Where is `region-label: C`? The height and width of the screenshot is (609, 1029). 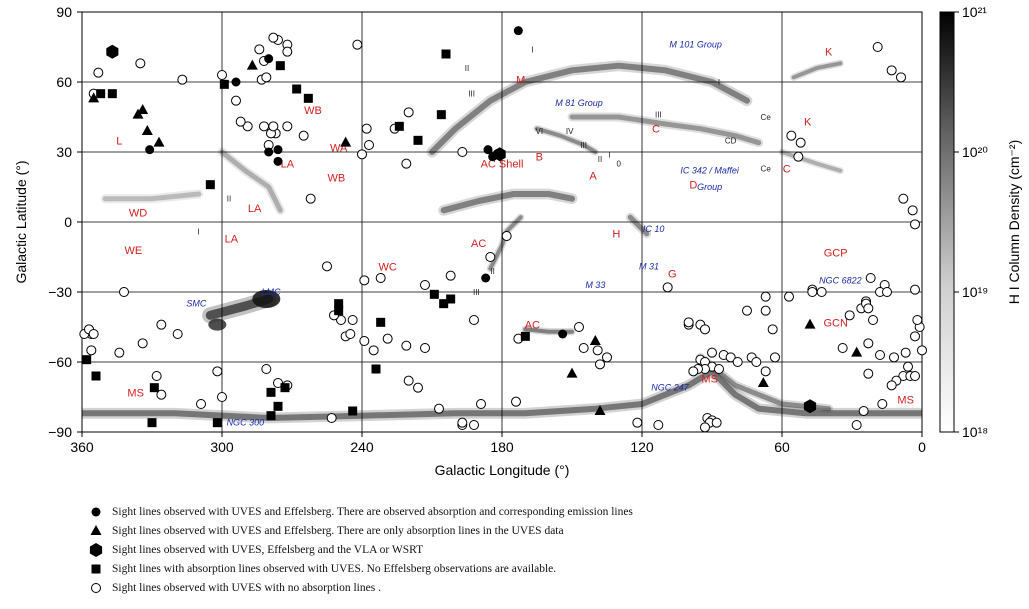
region-label: C is located at coordinates (787, 169).